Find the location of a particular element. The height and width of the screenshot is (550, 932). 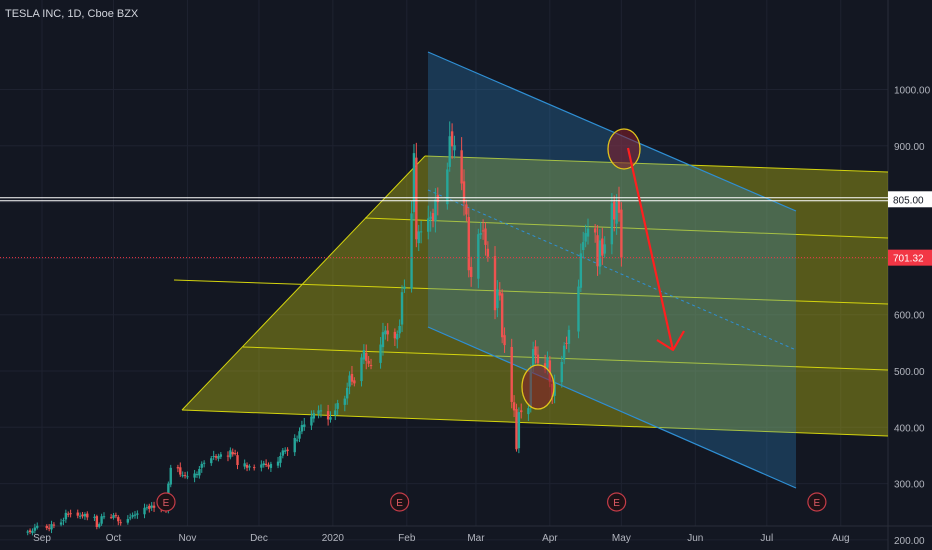

pitchfork-handle is located at coordinates (303, 283).